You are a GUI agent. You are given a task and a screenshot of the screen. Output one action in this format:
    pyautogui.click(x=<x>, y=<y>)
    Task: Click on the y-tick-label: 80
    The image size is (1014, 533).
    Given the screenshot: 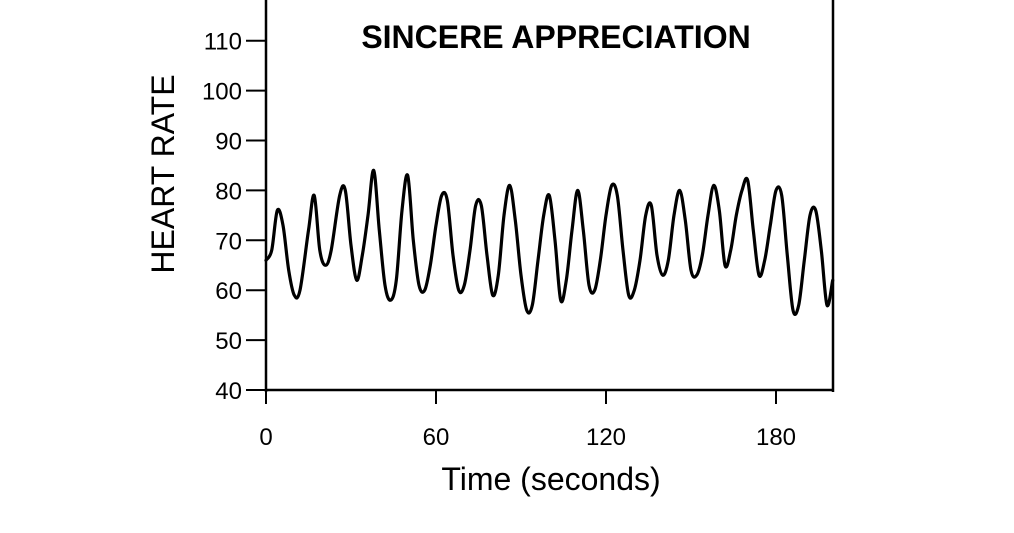 What is the action you would take?
    pyautogui.click(x=228, y=191)
    